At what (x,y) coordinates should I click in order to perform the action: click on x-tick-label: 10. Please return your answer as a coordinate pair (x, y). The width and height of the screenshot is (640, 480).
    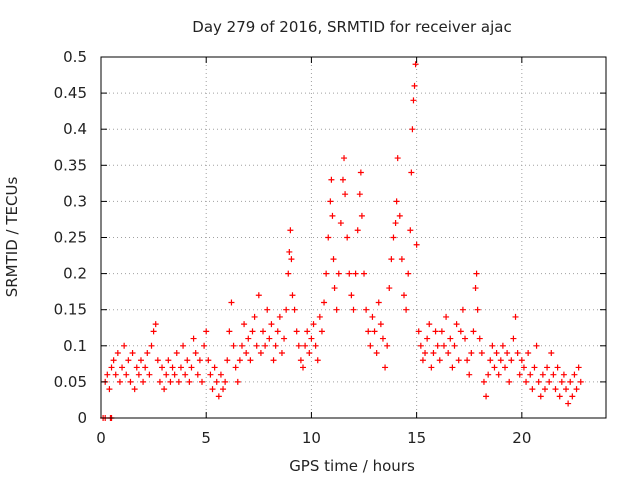
    Looking at the image, I should click on (311, 438).